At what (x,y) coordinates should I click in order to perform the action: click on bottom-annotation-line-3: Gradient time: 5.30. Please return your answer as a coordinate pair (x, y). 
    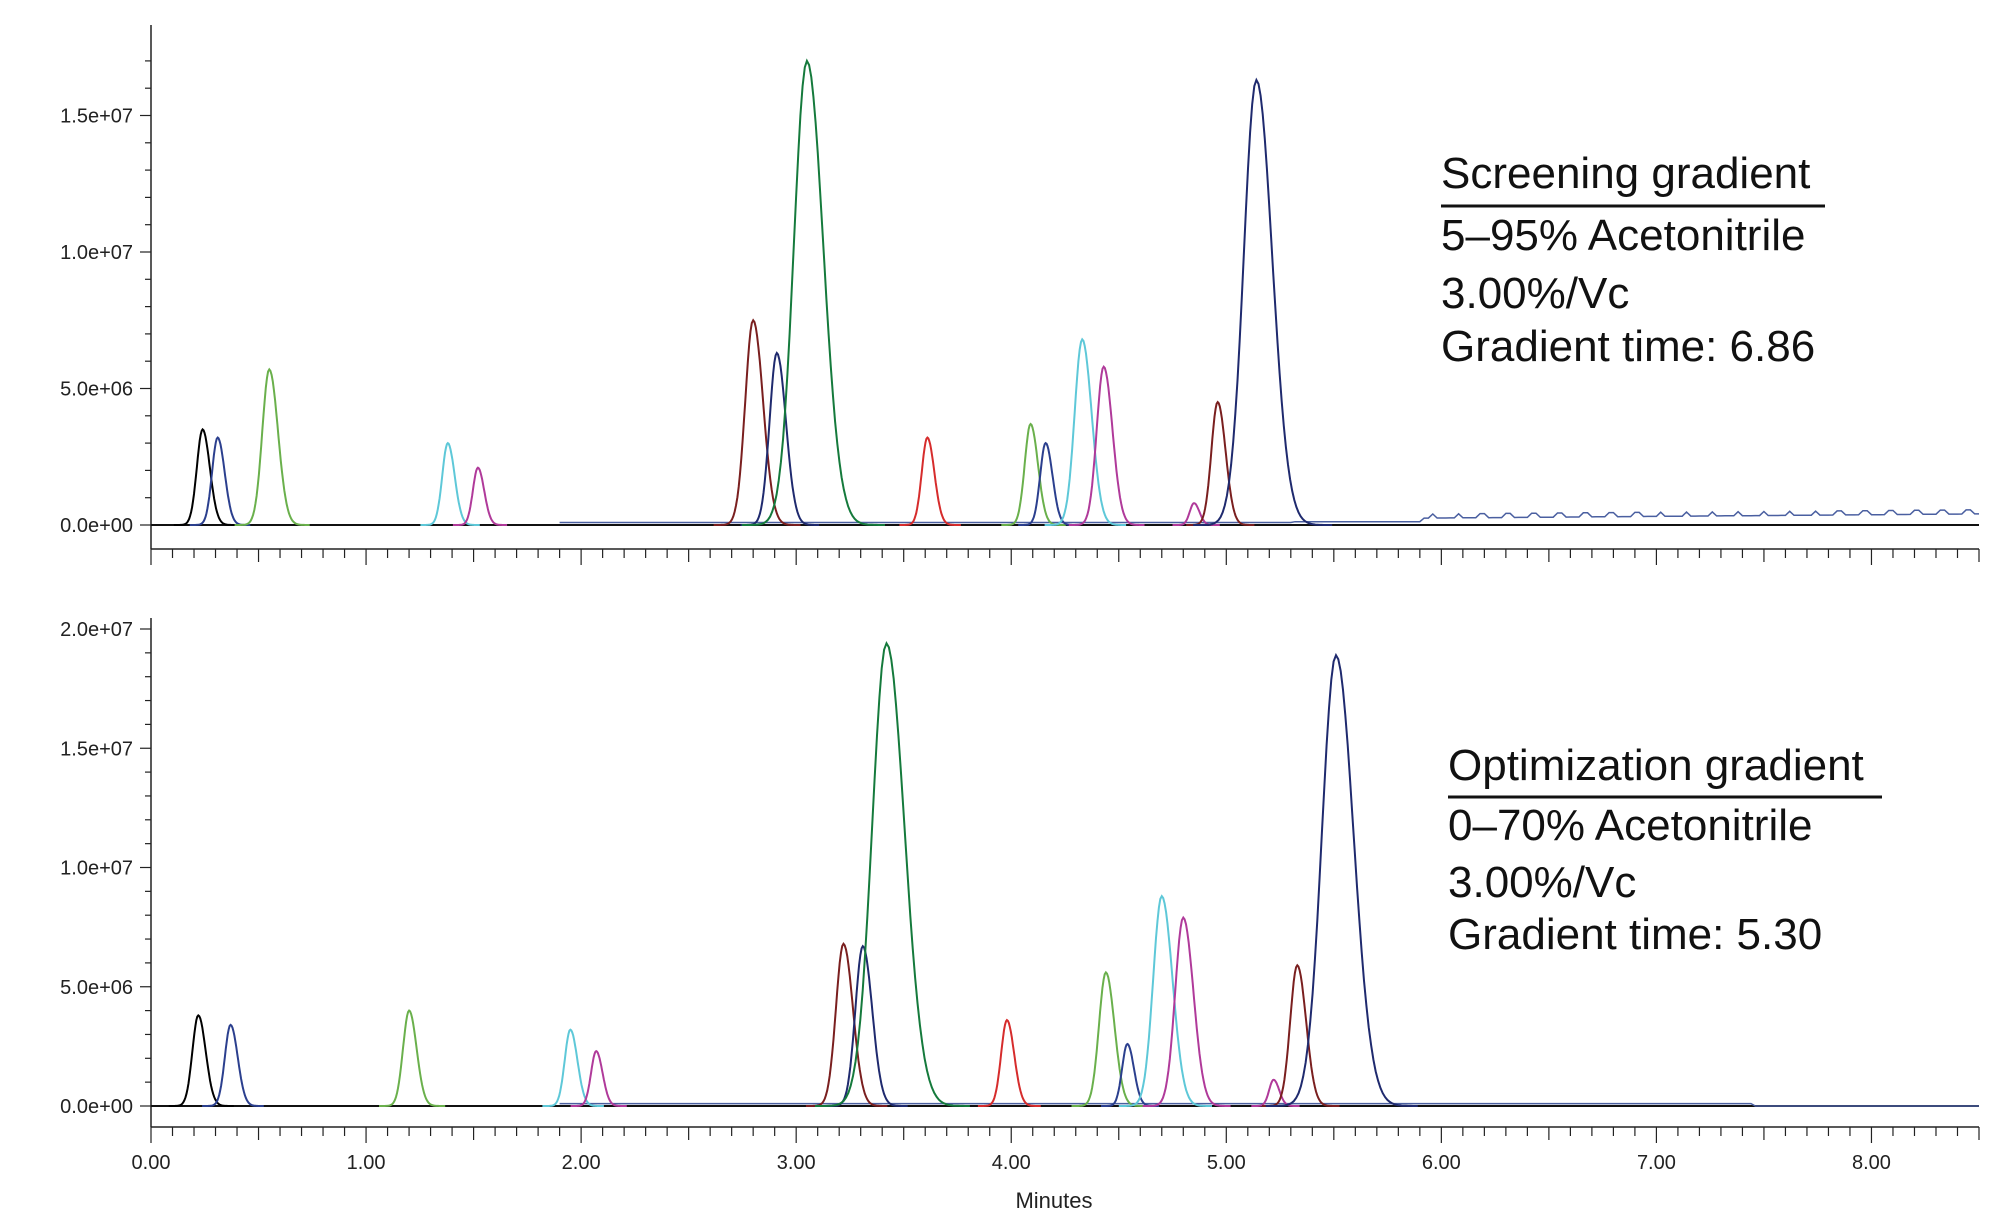
    Looking at the image, I should click on (1635, 934).